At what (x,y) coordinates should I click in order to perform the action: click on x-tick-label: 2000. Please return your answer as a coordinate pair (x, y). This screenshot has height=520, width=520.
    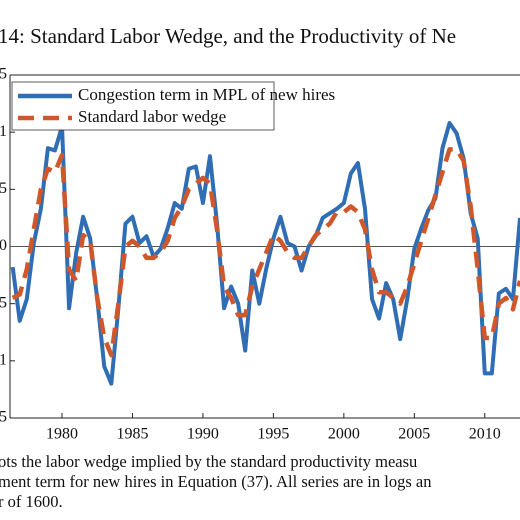
    Looking at the image, I should click on (344, 434).